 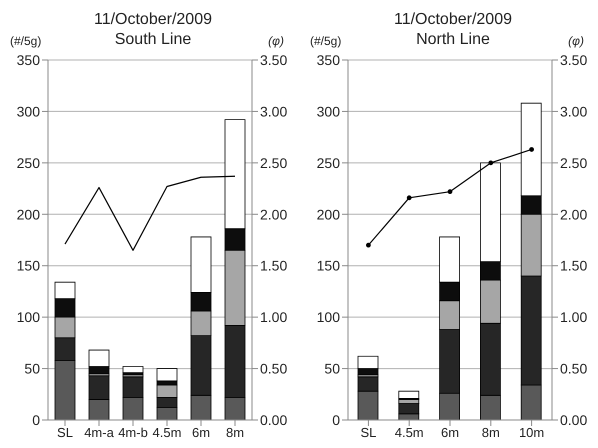 What do you see at coordinates (153, 39) in the screenshot?
I see `chart-subtitle: South Line` at bounding box center [153, 39].